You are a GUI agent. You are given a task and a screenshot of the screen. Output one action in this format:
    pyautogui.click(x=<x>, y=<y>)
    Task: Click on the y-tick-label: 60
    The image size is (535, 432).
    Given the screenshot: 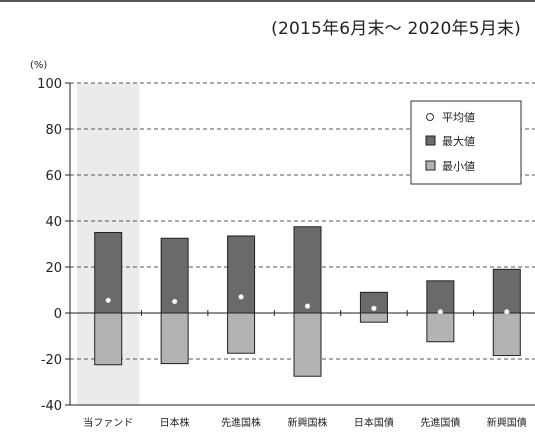 What is the action you would take?
    pyautogui.click(x=53, y=176)
    